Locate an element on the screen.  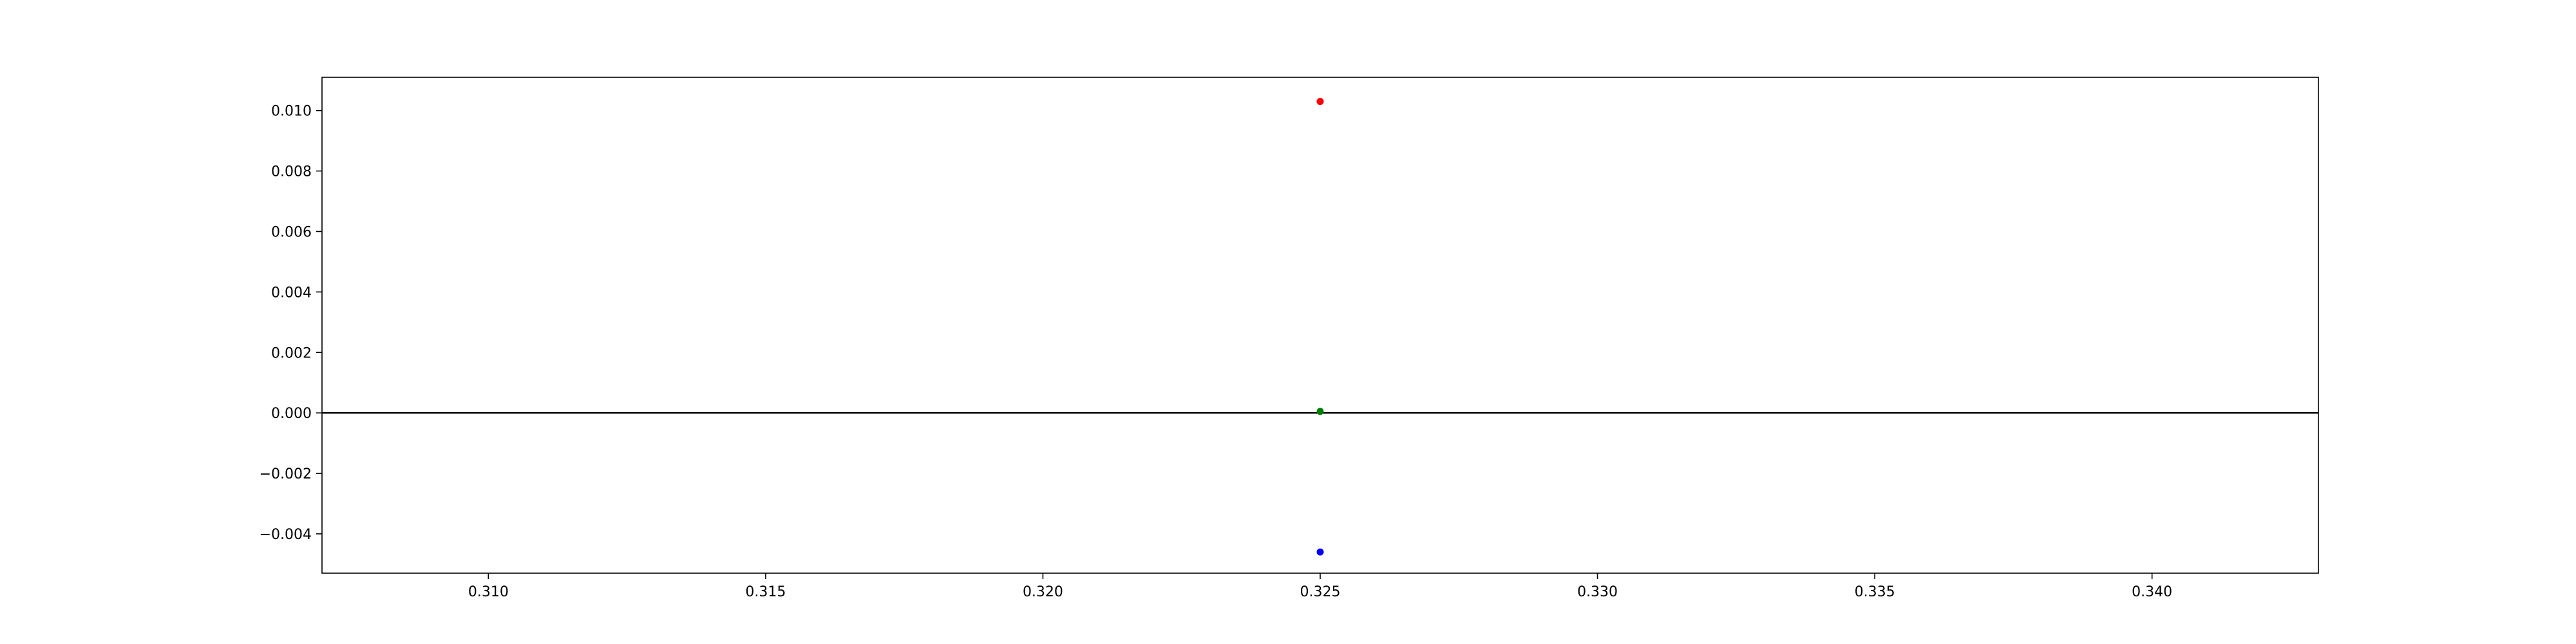
y-tick-label: 0.006 is located at coordinates (291, 232).